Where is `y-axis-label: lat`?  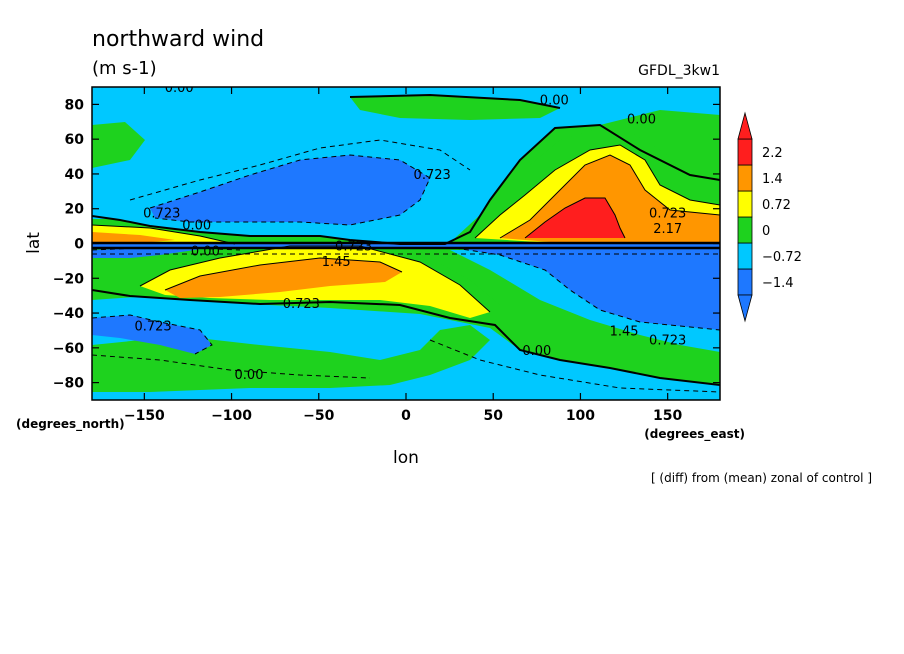
y-axis-label: lat is located at coordinates (34, 243).